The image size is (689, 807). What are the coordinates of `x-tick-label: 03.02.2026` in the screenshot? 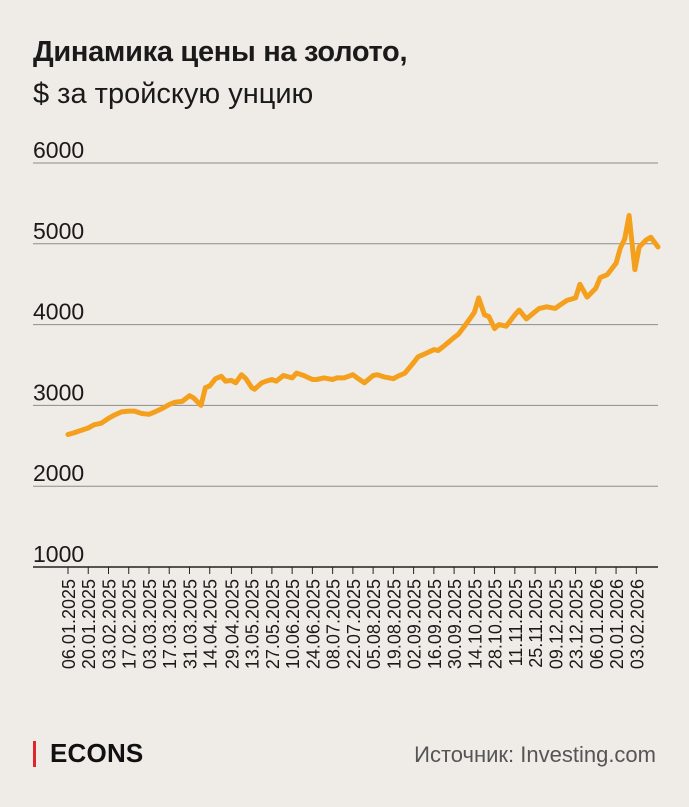 It's located at (637, 624).